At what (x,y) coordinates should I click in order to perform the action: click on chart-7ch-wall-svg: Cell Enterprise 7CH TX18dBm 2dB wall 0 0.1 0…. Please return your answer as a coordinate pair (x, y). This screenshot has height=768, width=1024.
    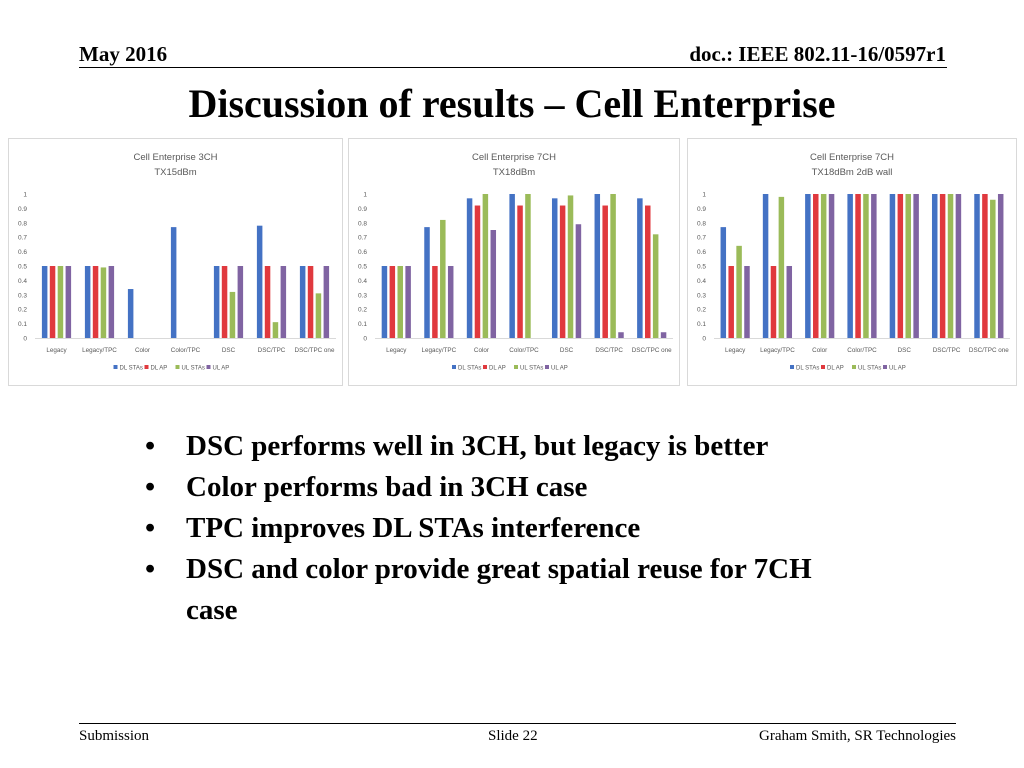
    Looking at the image, I should click on (853, 262).